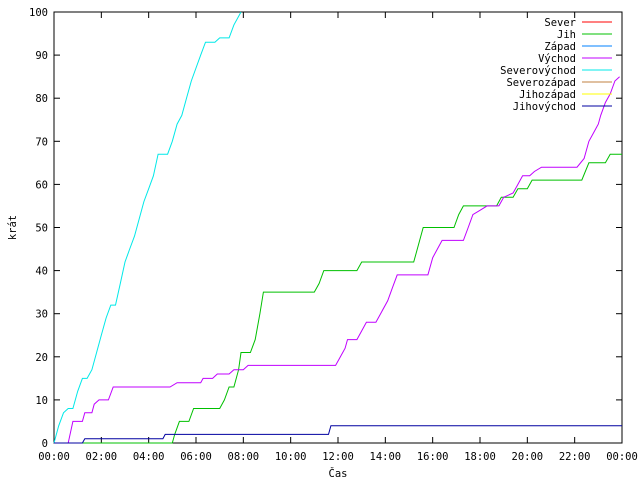  Describe the element at coordinates (41, 315) in the screenshot. I see `y-tick-label: 30` at that location.